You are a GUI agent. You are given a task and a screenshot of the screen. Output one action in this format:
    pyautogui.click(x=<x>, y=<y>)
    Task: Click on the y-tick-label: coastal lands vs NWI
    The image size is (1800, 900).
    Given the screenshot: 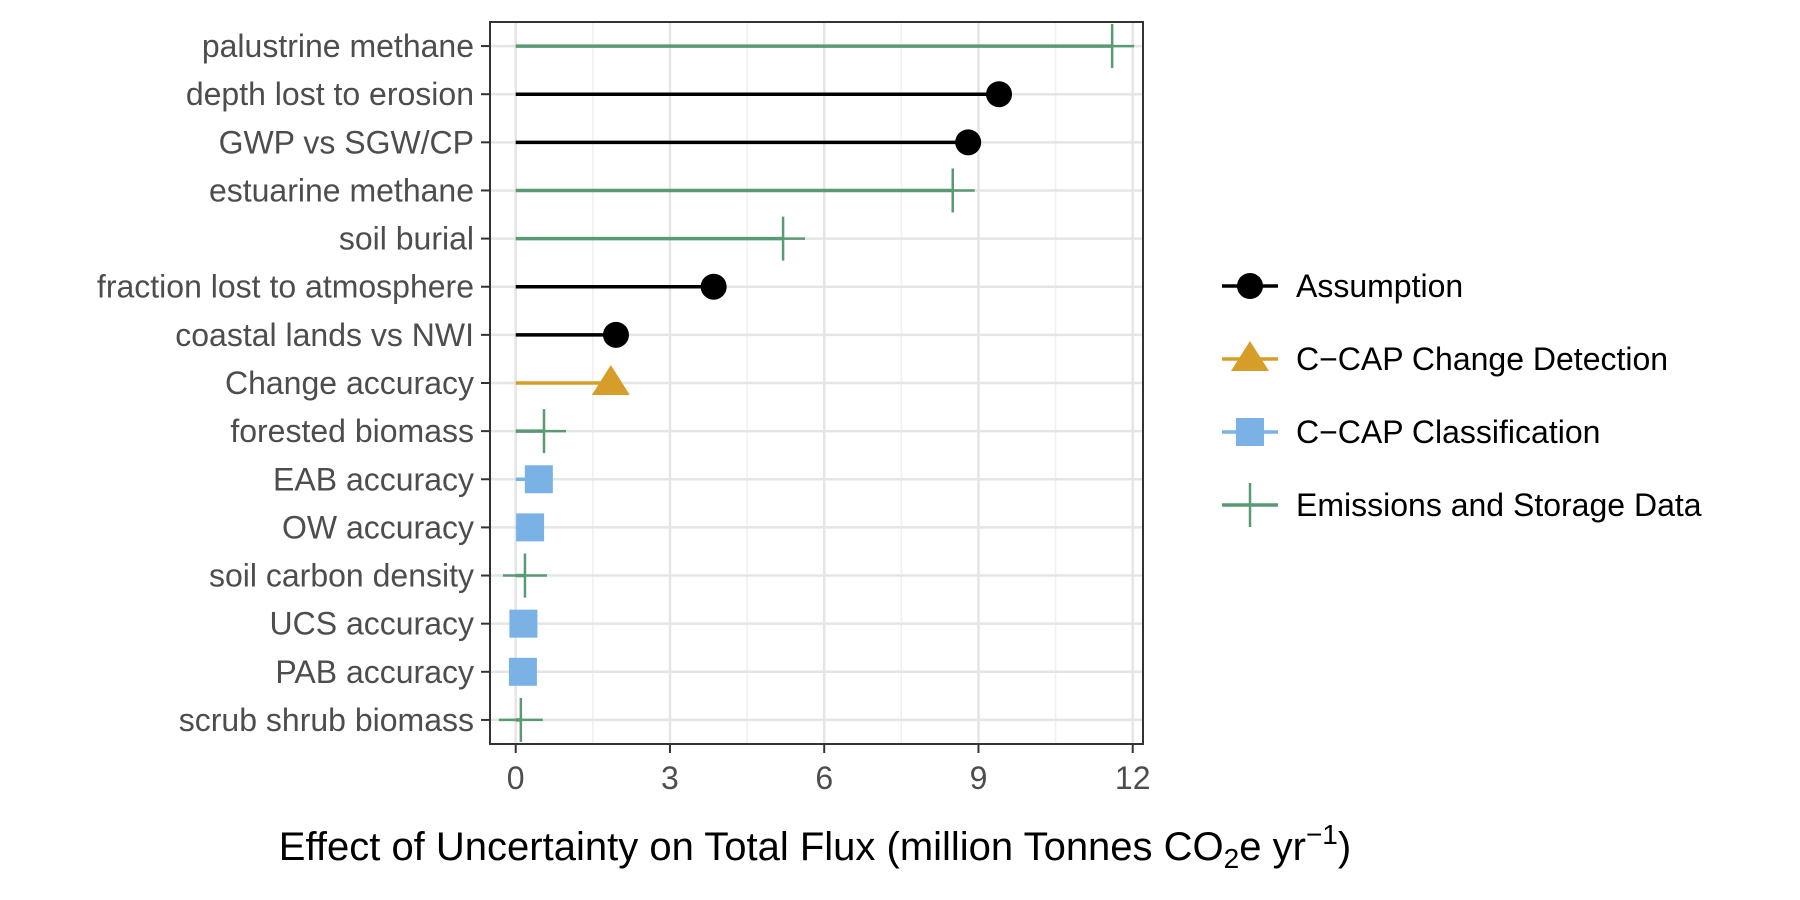 What is the action you would take?
    pyautogui.click(x=324, y=335)
    